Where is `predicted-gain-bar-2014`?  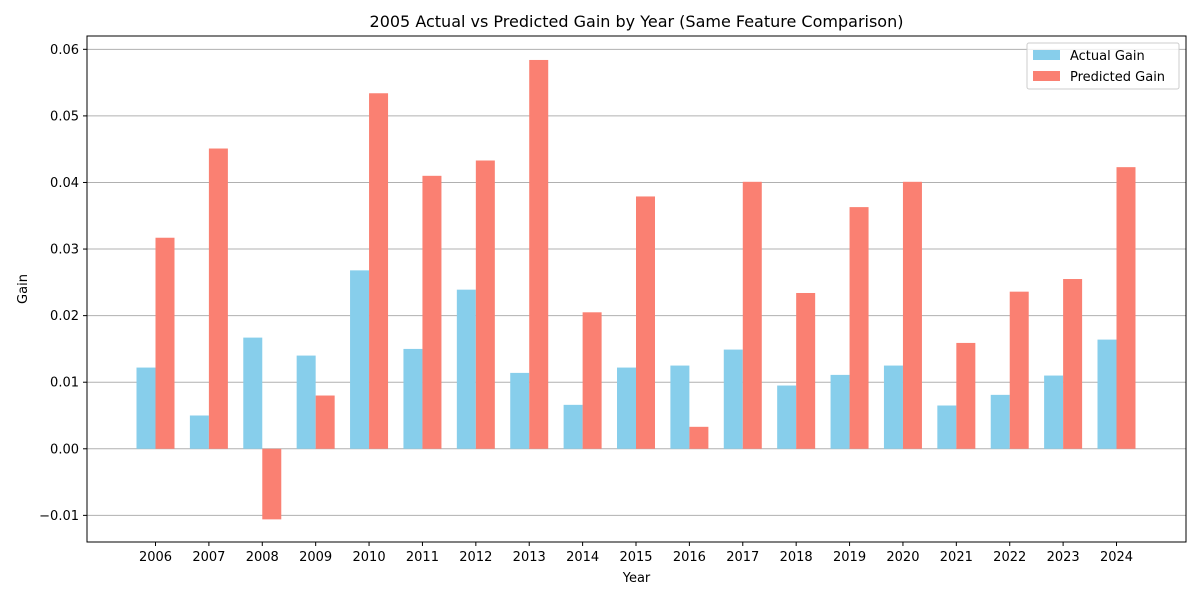 predicted-gain-bar-2014 is located at coordinates (592, 380).